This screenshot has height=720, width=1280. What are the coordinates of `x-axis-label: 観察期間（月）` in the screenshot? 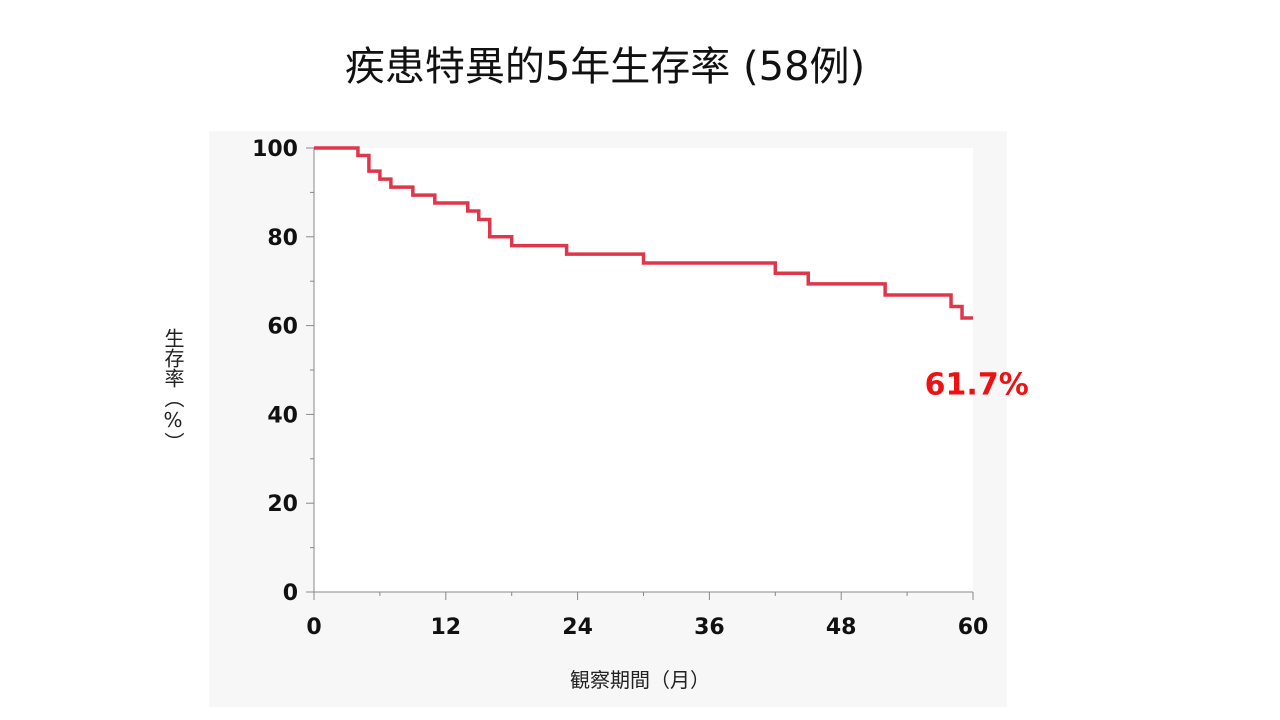 It's located at (640, 680).